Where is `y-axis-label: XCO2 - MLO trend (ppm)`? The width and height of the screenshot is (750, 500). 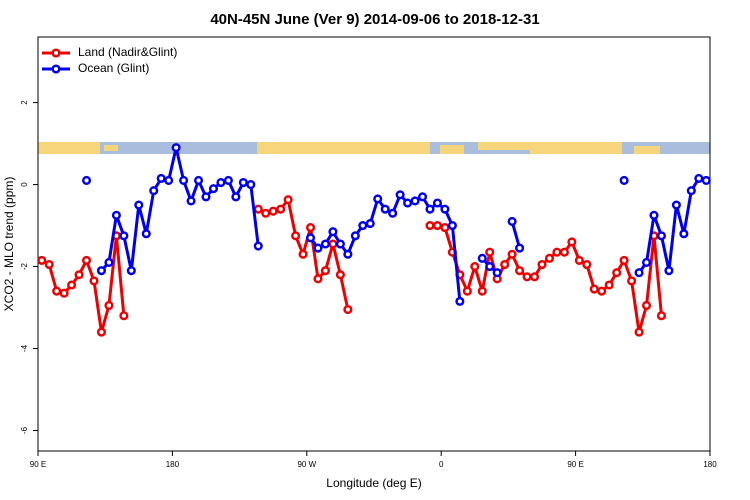 y-axis-label: XCO2 - MLO trend (ppm) is located at coordinates (9, 244).